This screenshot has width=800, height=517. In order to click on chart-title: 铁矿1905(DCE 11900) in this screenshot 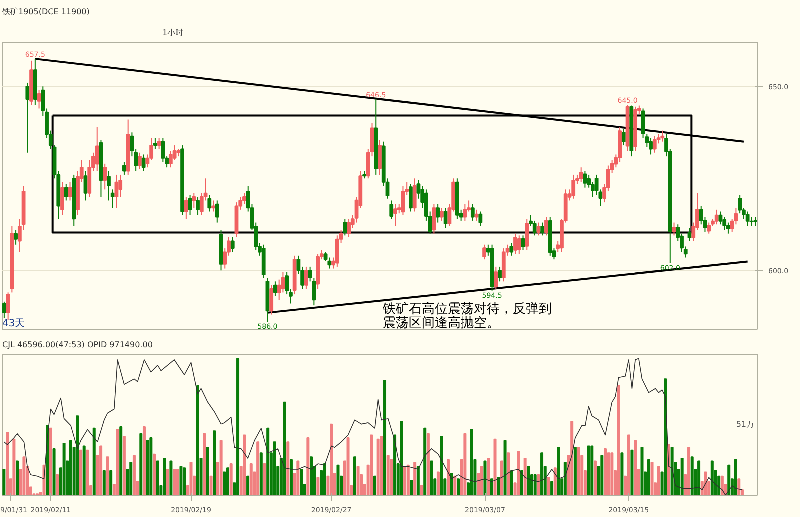, I will do `click(46, 12)`.